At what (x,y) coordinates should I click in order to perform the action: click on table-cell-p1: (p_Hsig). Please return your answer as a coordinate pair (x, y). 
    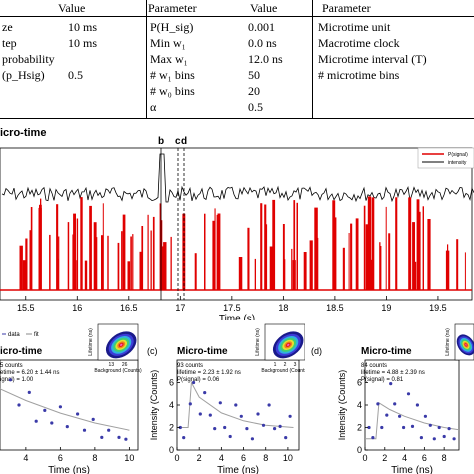
    Looking at the image, I should click on (23, 75).